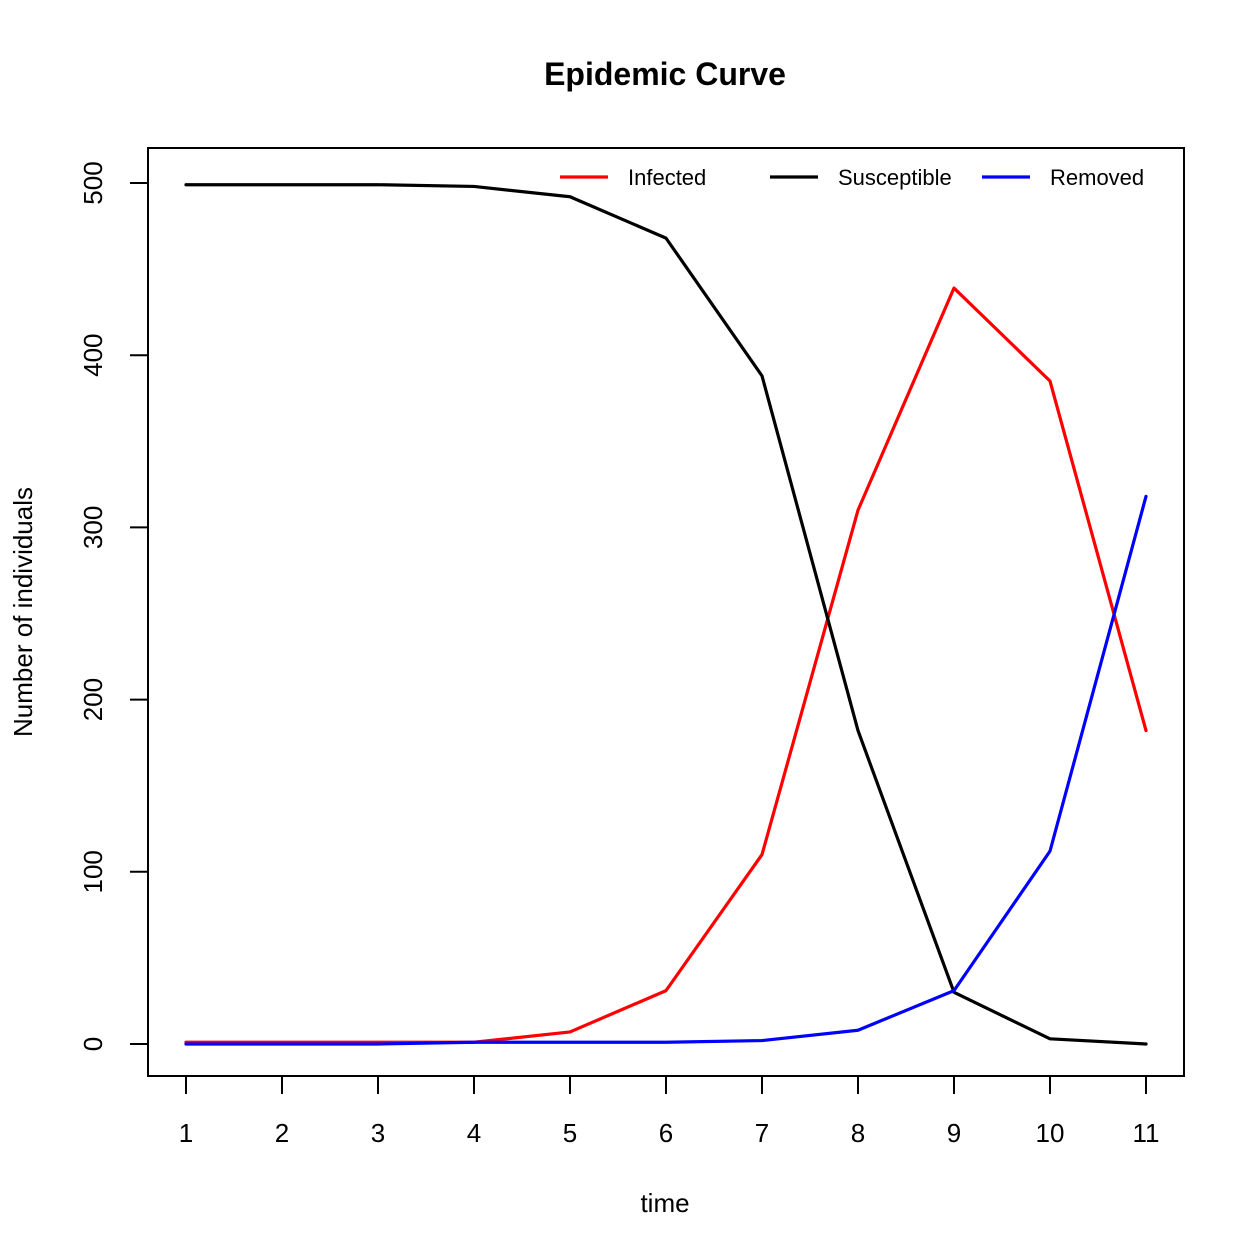  Describe the element at coordinates (1146, 1133) in the screenshot. I see `x-tick-label: 11` at that location.